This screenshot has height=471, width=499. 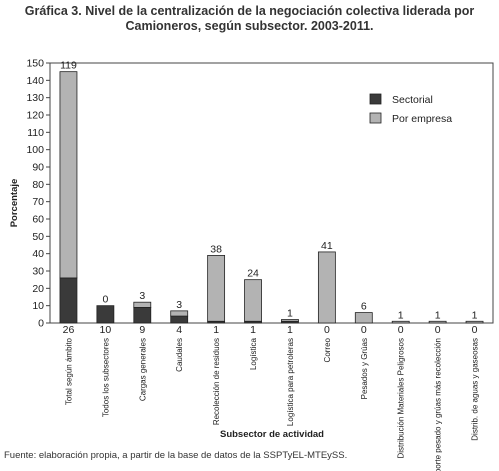 What do you see at coordinates (38, 254) in the screenshot?
I see `y-tick-label-40: 40` at bounding box center [38, 254].